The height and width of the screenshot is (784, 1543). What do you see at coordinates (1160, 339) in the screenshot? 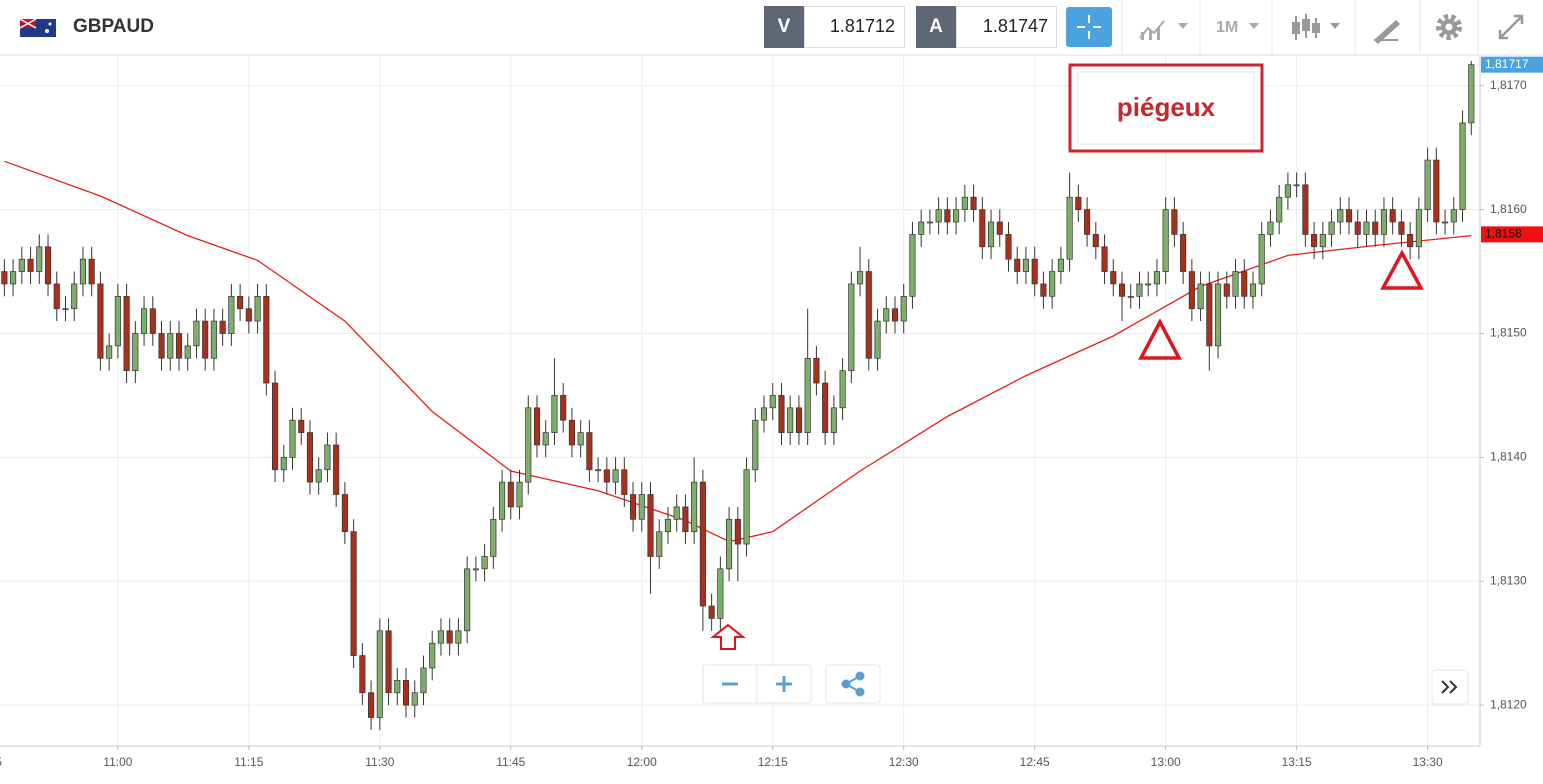
I see `triangle-marker` at bounding box center [1160, 339].